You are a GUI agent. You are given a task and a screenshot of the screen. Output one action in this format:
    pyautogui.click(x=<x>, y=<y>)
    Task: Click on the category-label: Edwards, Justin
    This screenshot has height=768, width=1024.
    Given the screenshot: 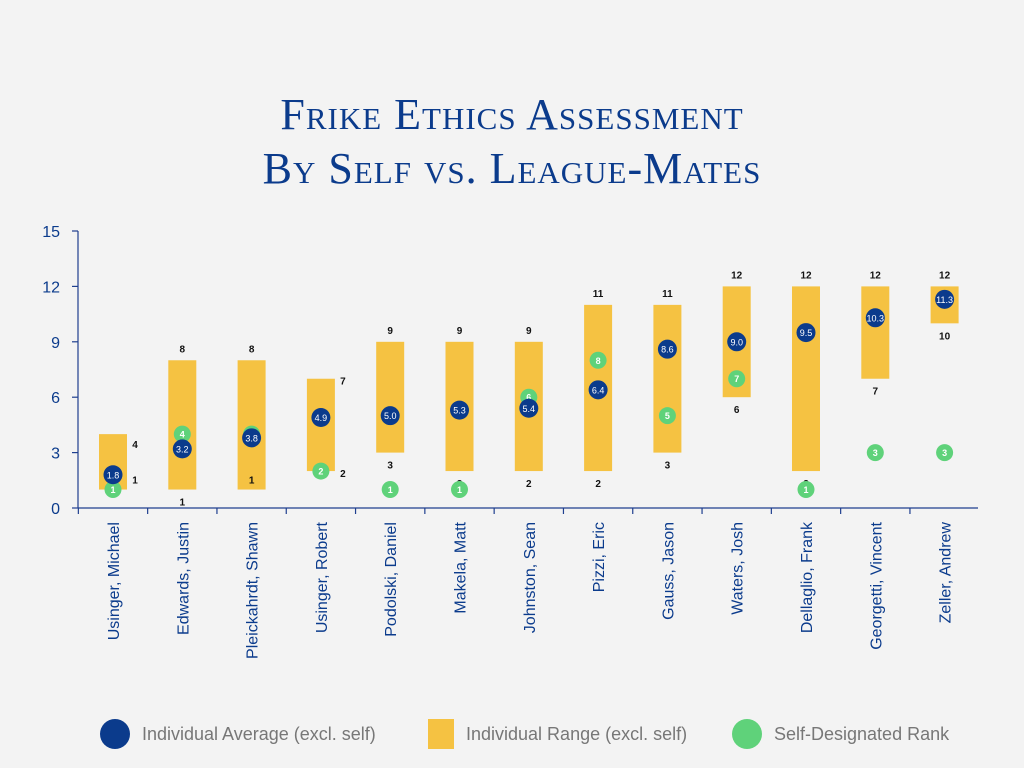 What is the action you would take?
    pyautogui.click(x=183, y=578)
    